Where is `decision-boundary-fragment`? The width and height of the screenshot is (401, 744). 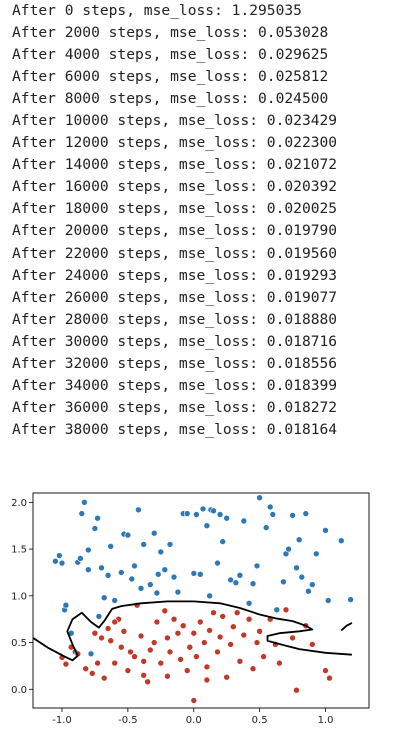 decision-boundary-fragment is located at coordinates (346, 627).